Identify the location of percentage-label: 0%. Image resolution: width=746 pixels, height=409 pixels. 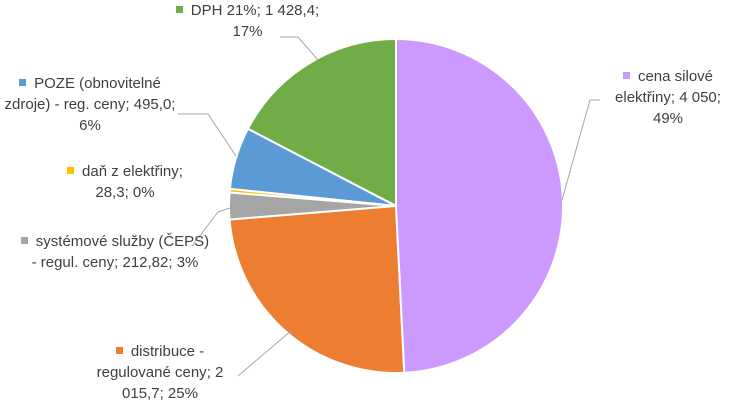
(143, 192).